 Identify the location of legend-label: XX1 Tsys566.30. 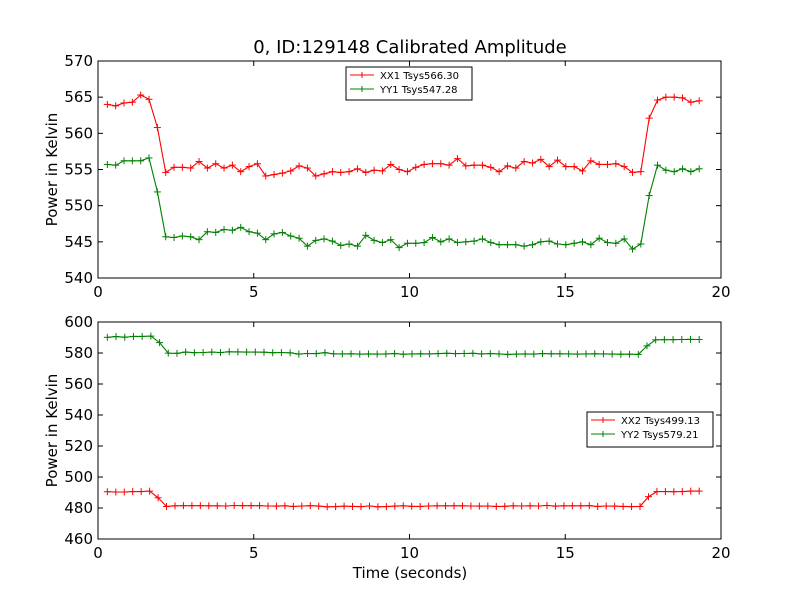
(419, 76).